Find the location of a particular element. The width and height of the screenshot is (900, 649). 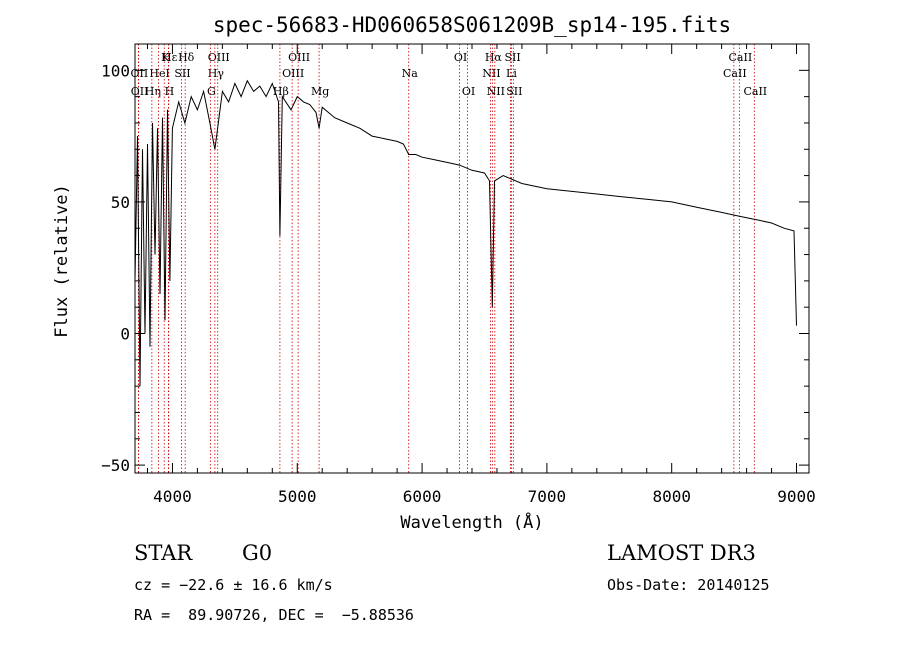

x-axis-label: Wavelength (Å) is located at coordinates (471, 522).